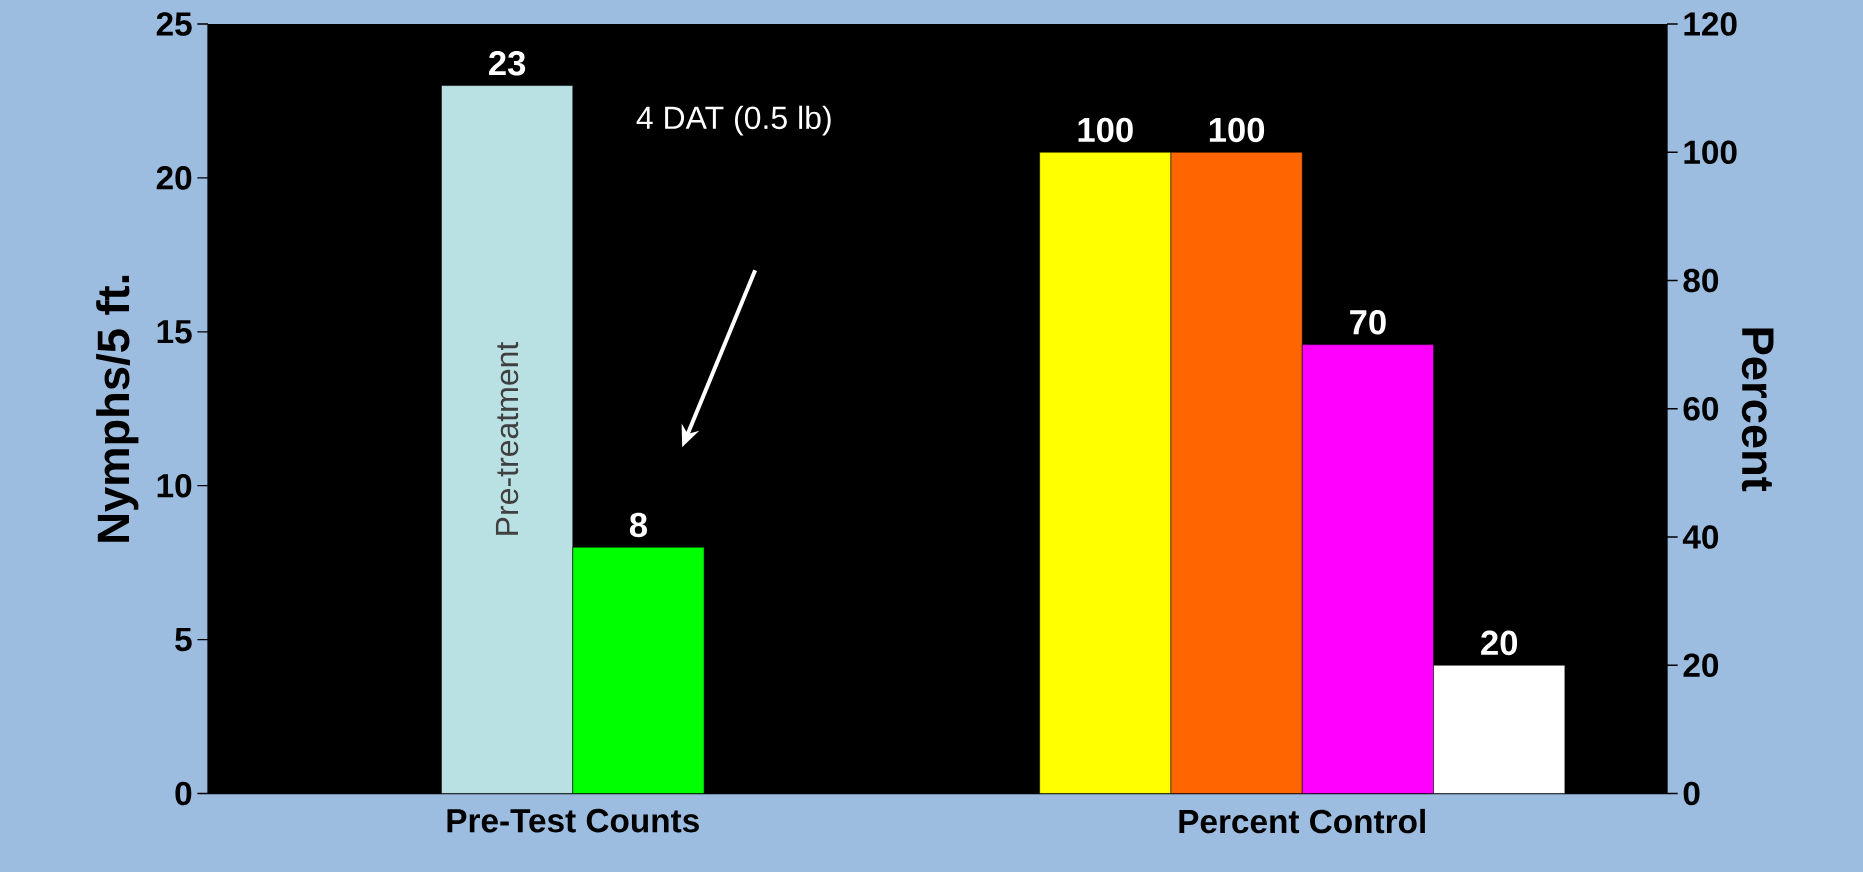 This screenshot has width=1863, height=872. I want to click on y-tick-label: 0, so click(183, 793).